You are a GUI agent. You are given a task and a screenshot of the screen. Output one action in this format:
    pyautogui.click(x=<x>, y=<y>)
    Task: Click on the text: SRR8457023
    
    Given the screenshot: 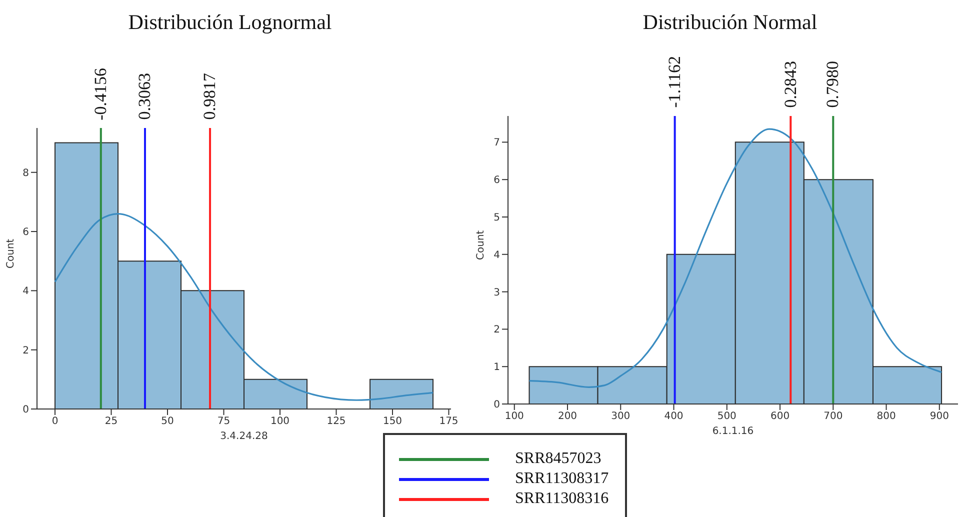 What is the action you would take?
    pyautogui.click(x=558, y=459)
    